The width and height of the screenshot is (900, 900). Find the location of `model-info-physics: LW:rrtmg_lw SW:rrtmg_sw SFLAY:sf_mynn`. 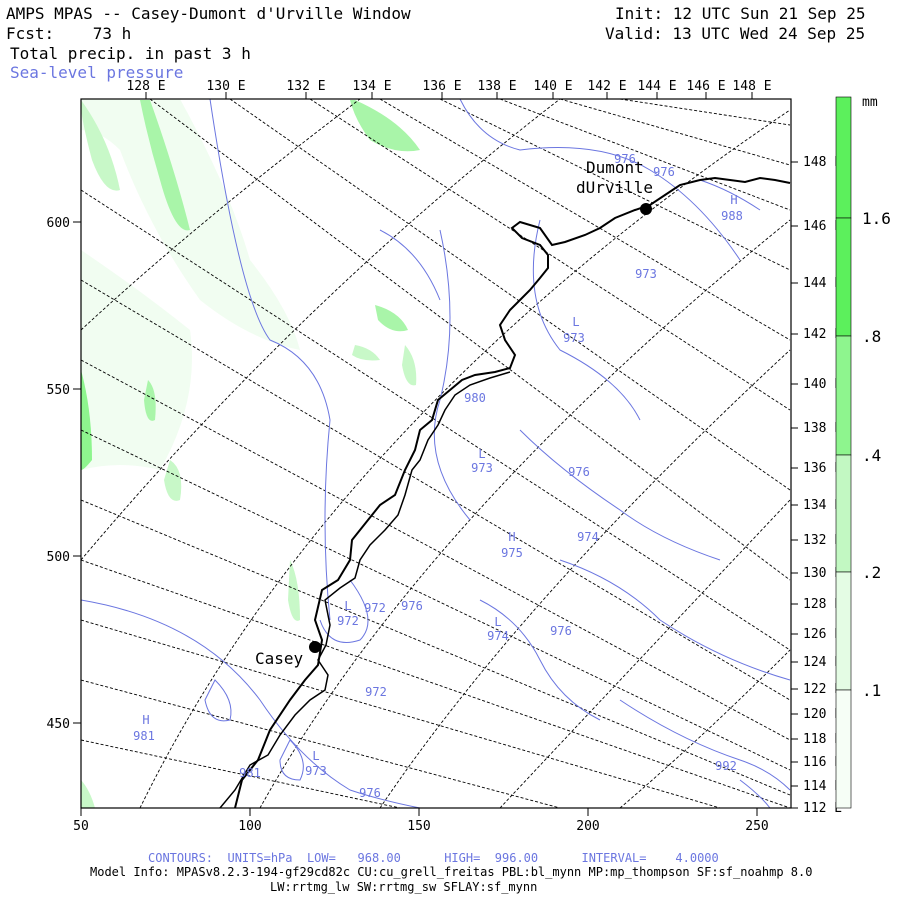

model-info-physics: LW:rrtmg_lw SW:rrtmg_sw SFLAY:sf_mynn is located at coordinates (404, 887).